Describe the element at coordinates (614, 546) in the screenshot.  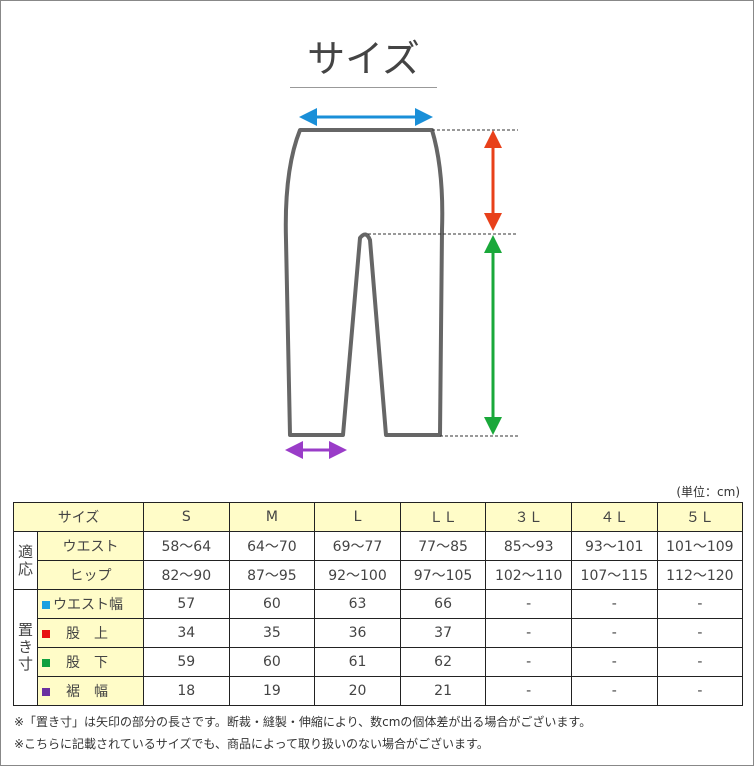
I see `table-cell: 93～101` at that location.